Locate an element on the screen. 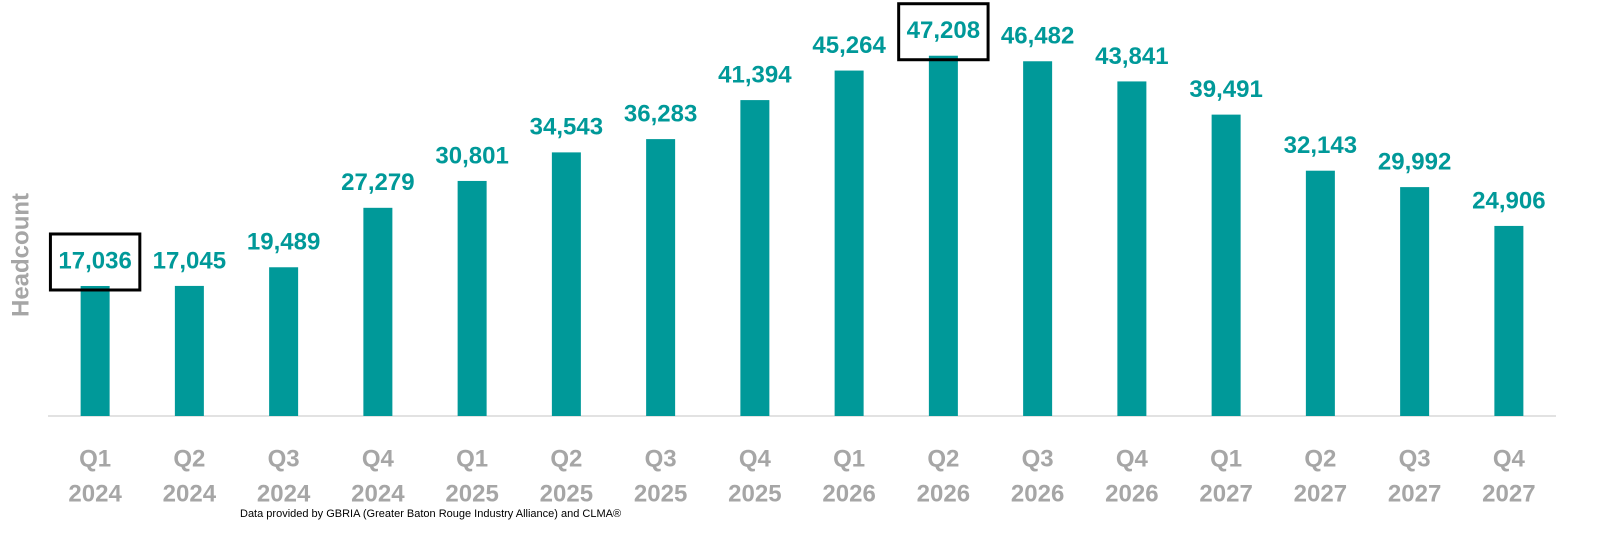 The image size is (1623, 541). data-label: 27,279 is located at coordinates (377, 182).